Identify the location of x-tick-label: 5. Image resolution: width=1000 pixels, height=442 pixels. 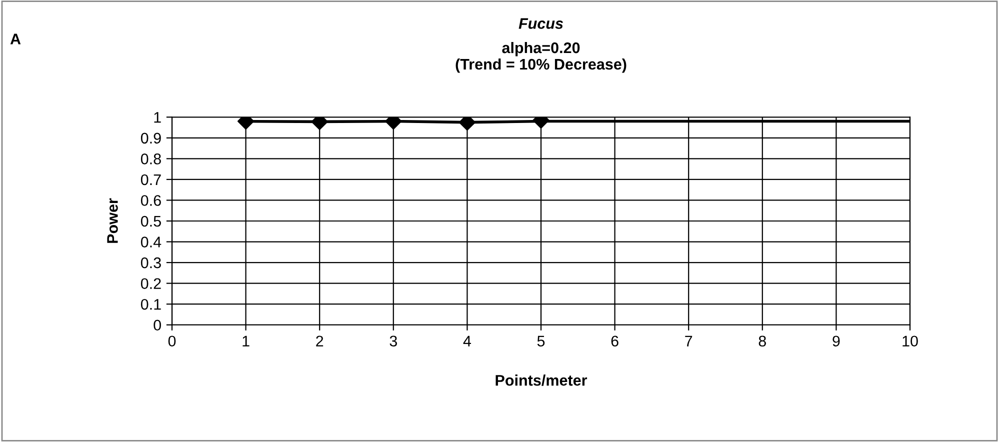
(541, 341).